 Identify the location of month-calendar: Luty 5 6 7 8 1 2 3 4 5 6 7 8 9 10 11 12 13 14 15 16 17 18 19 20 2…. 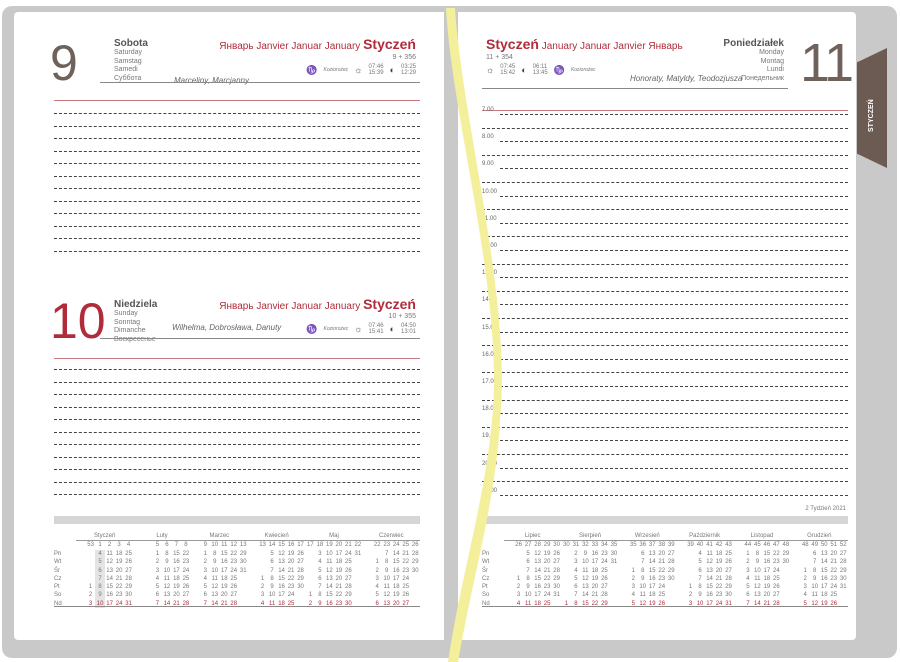
(162, 570).